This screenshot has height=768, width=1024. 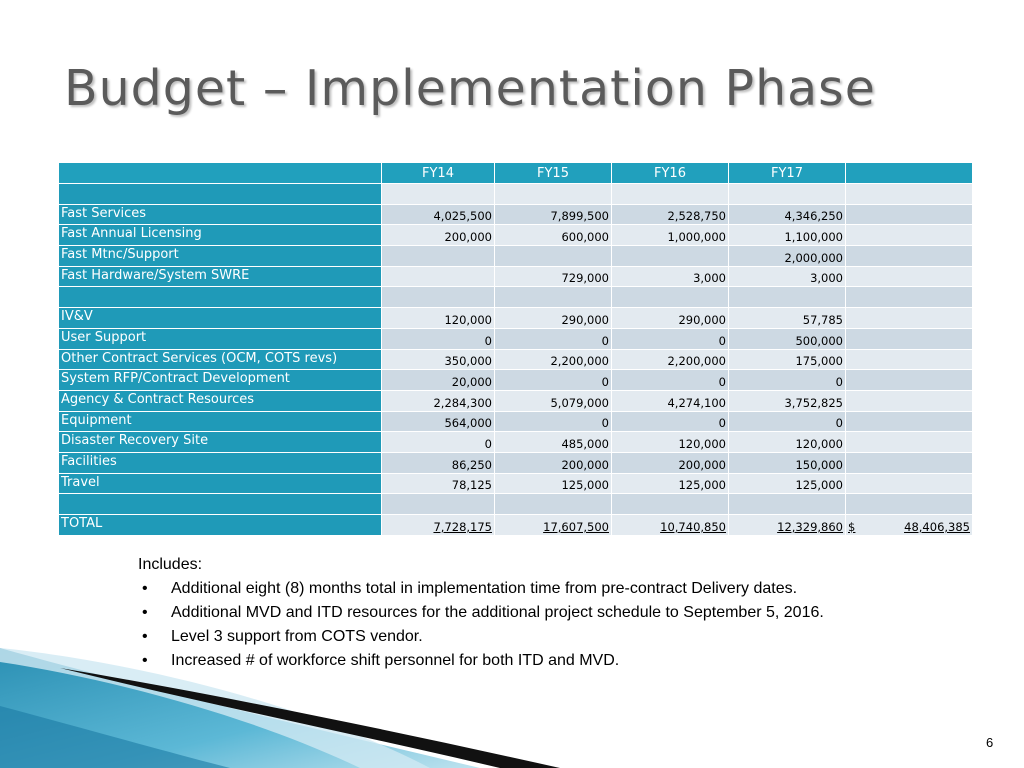 I want to click on notes-heading: Includes:, so click(x=170, y=564).